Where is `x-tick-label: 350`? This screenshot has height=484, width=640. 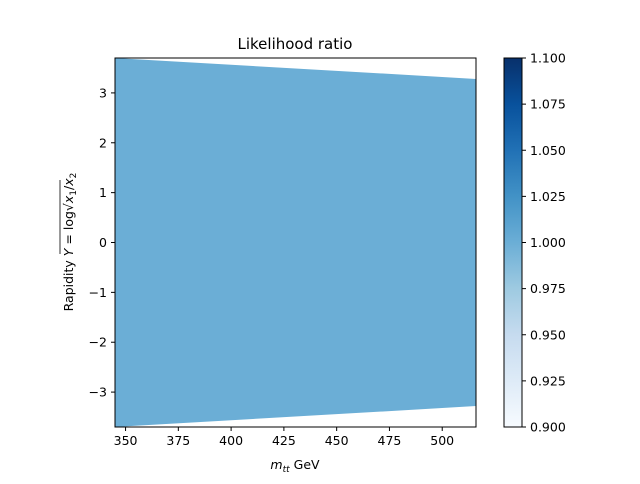 x-tick-label: 350 is located at coordinates (126, 440).